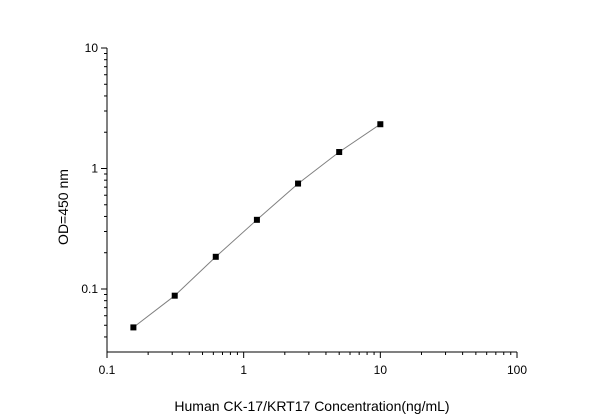 The height and width of the screenshot is (419, 600). I want to click on y-axis-title: OD=450 nm, so click(63, 207).